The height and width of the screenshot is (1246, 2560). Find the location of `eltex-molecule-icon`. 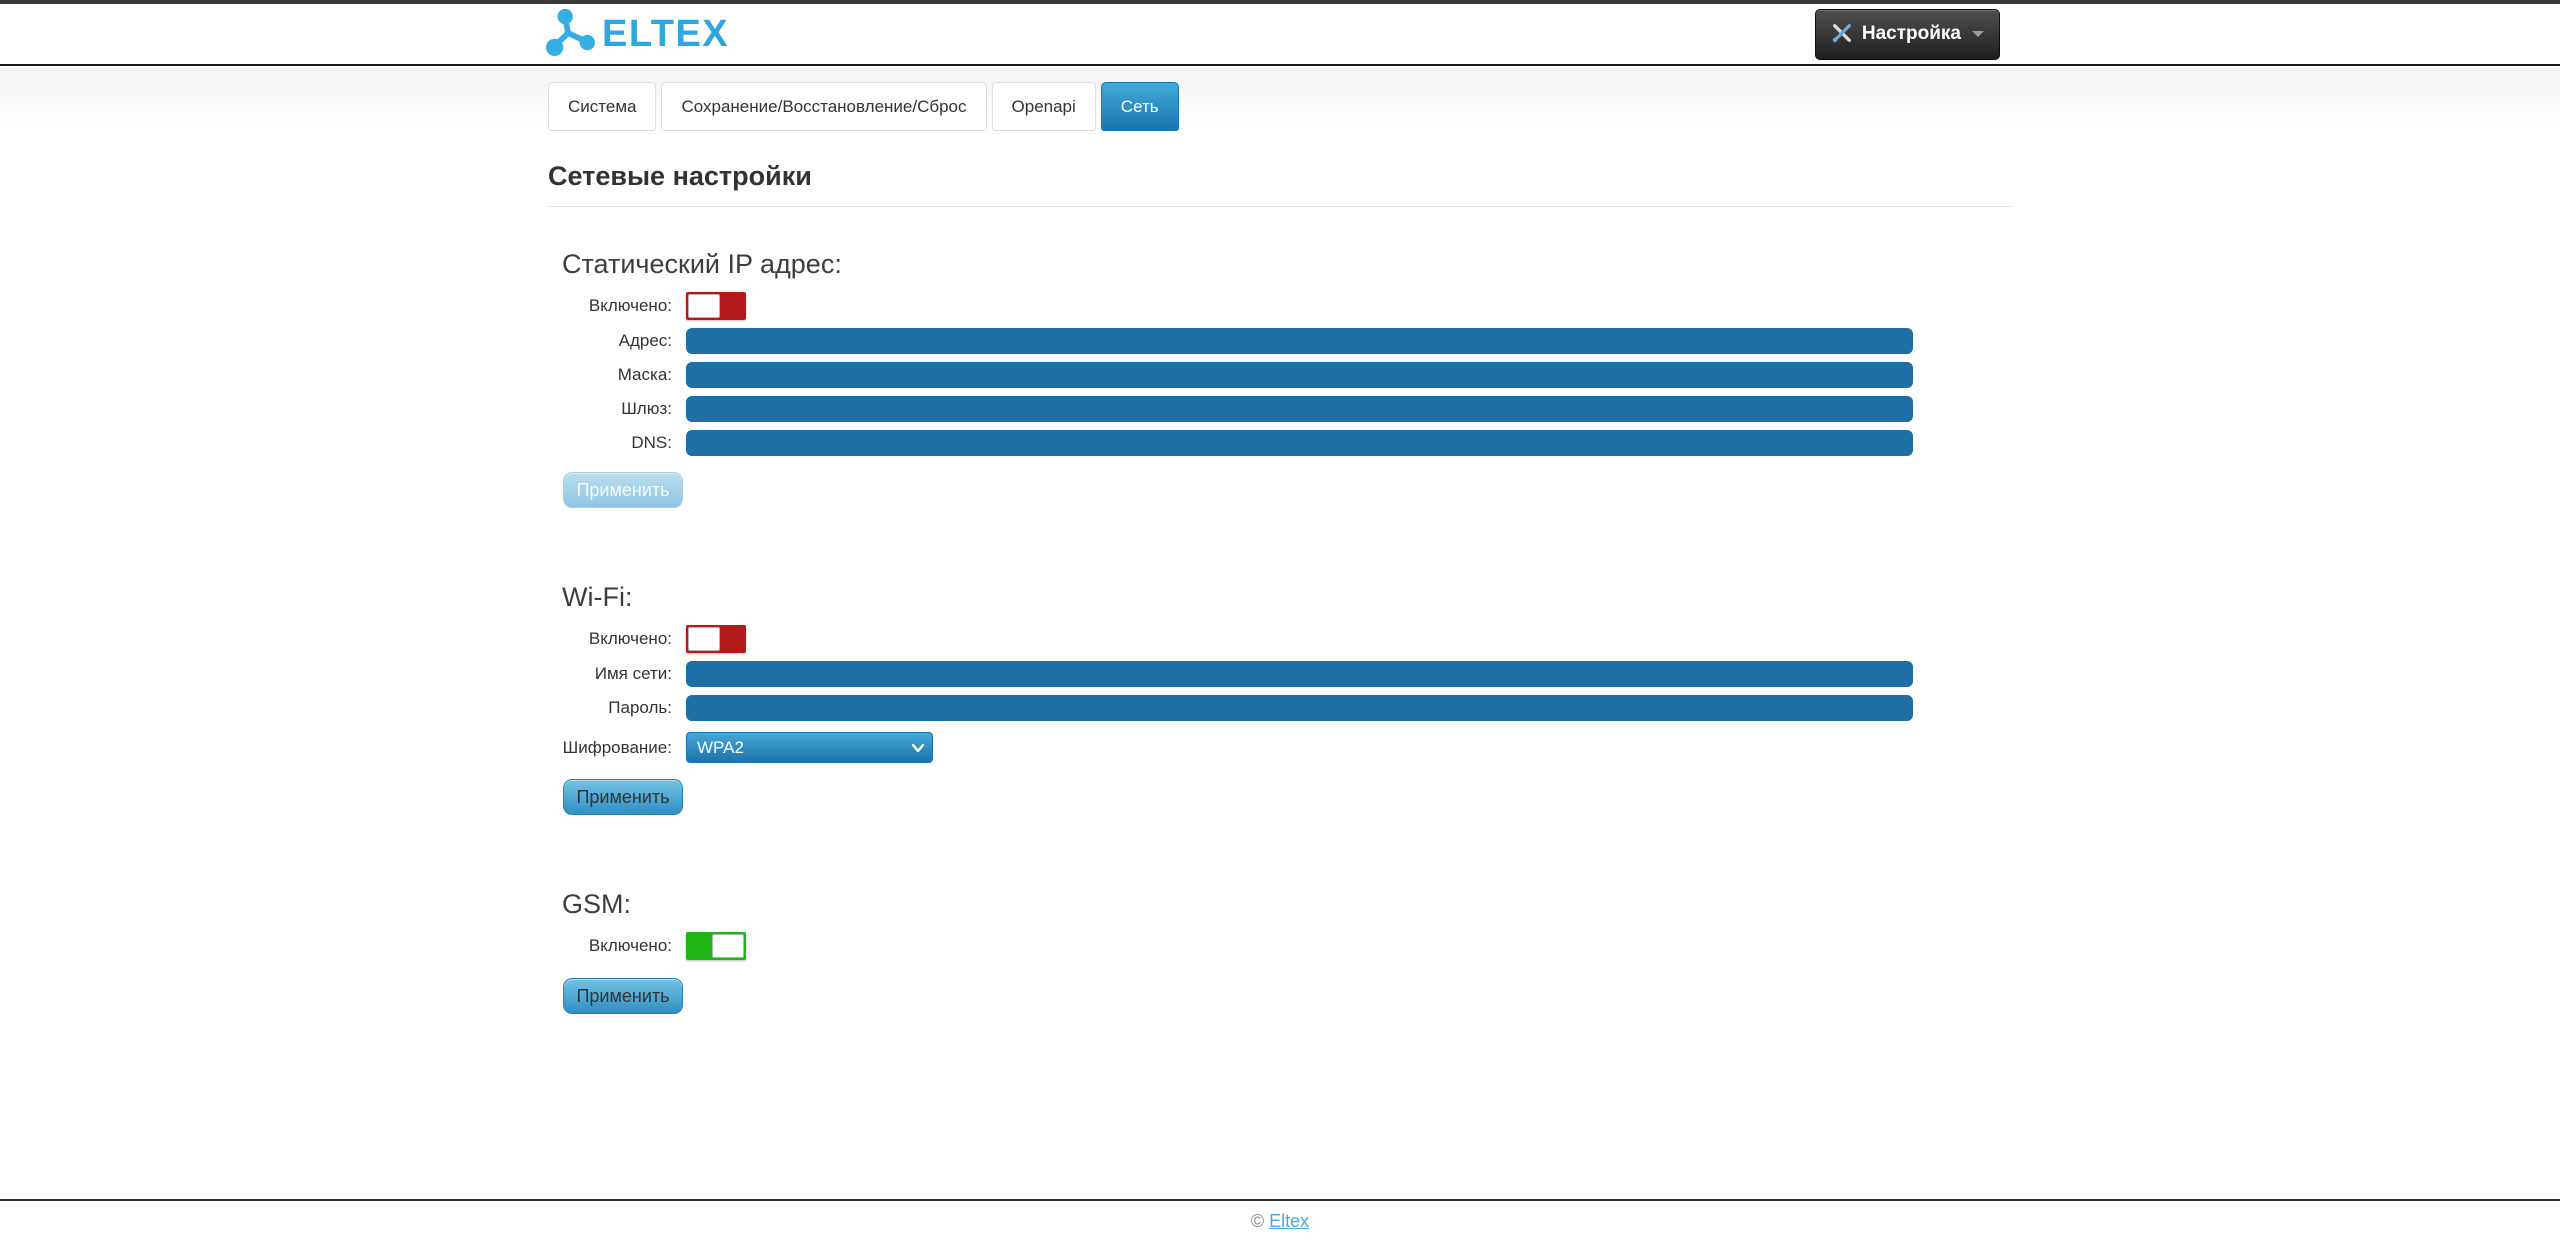

eltex-molecule-icon is located at coordinates (570, 34).